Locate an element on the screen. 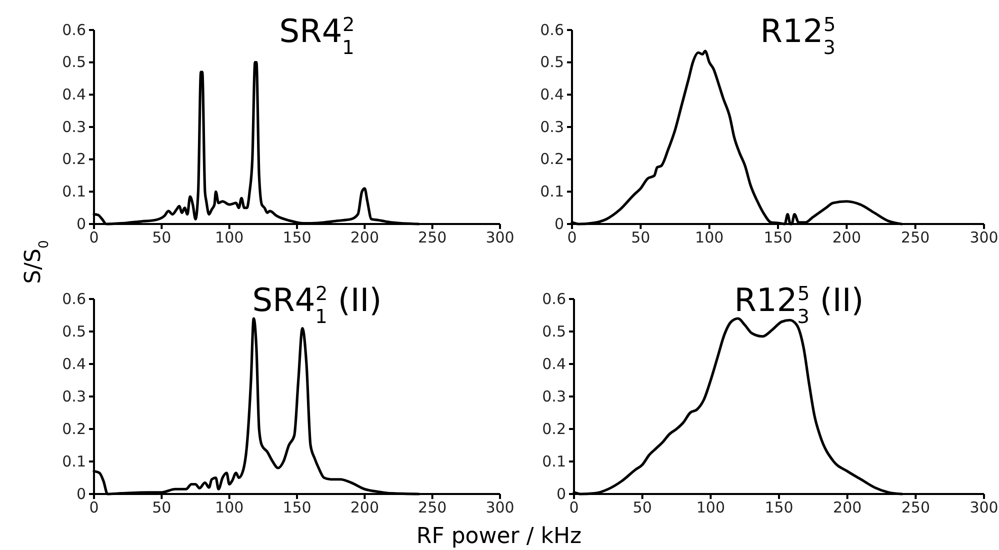 The height and width of the screenshot is (550, 999). x-axis-title: RF power / kHz is located at coordinates (499, 536).